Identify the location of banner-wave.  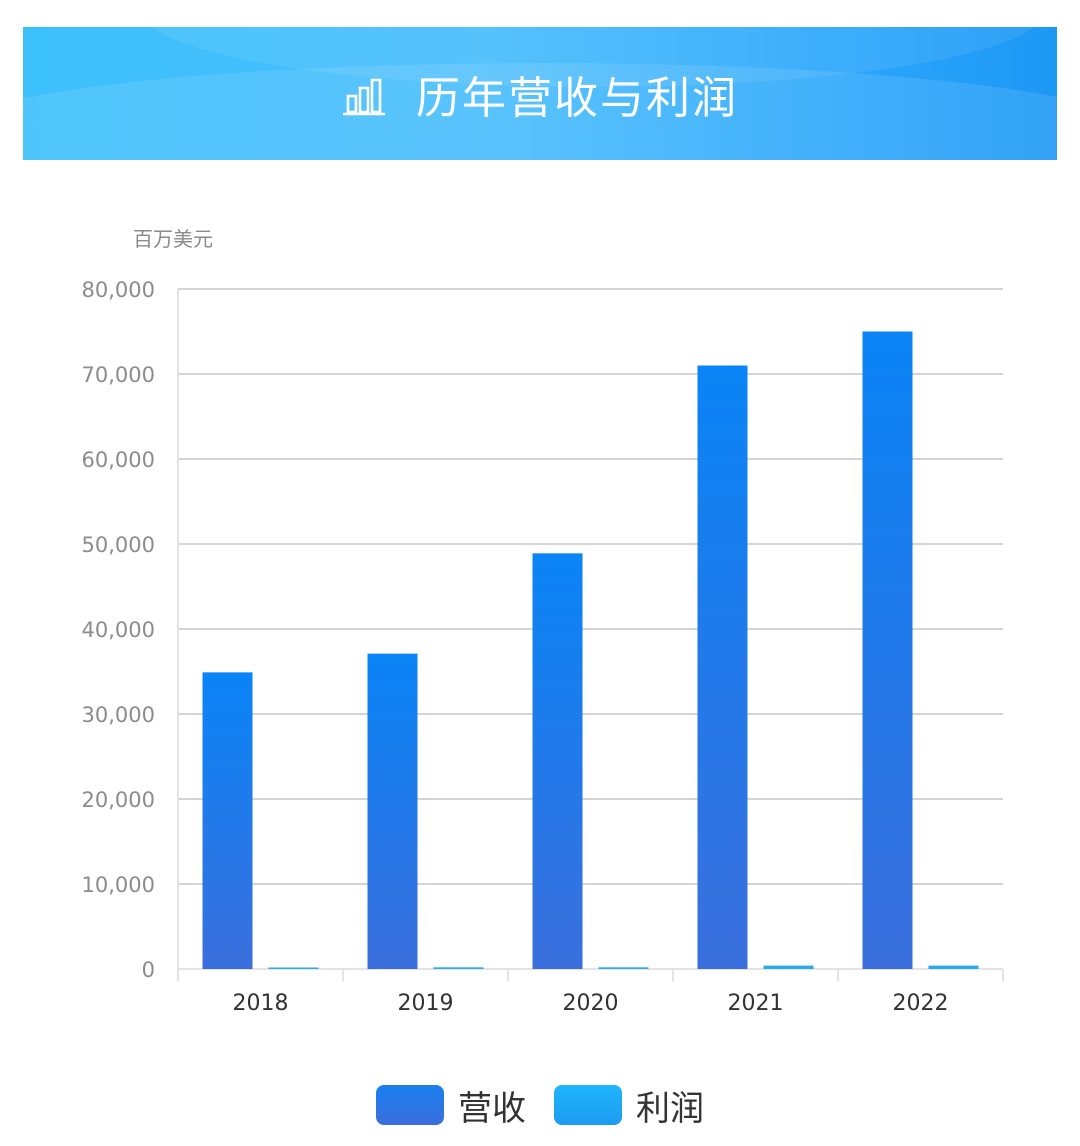
(540, 111).